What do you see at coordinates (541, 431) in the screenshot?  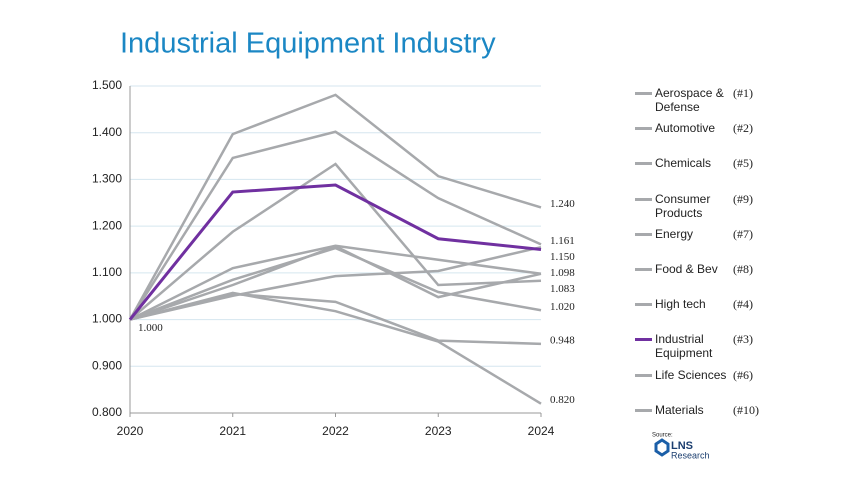 I see `x-tick-label: 2024` at bounding box center [541, 431].